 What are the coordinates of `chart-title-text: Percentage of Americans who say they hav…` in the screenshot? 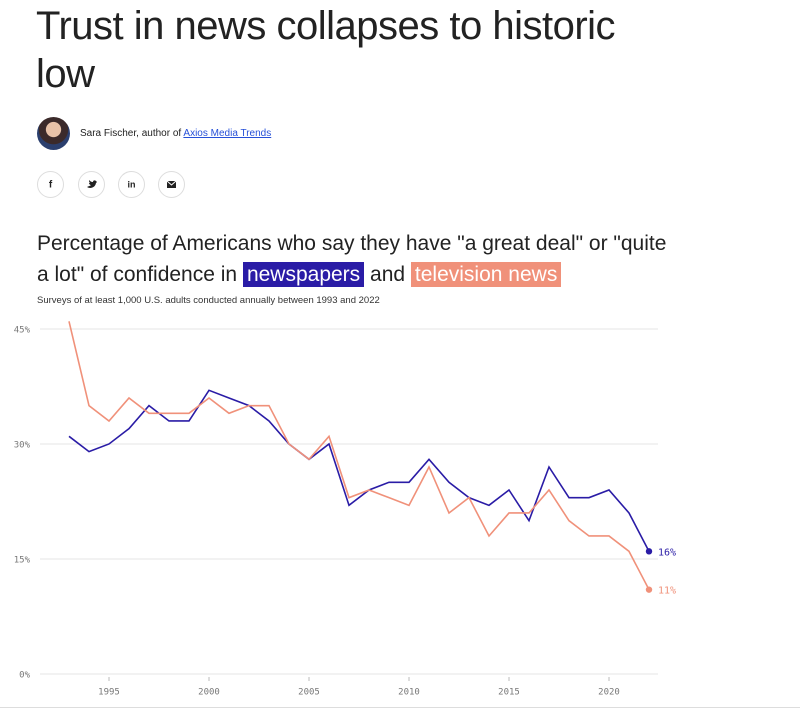 It's located at (352, 259).